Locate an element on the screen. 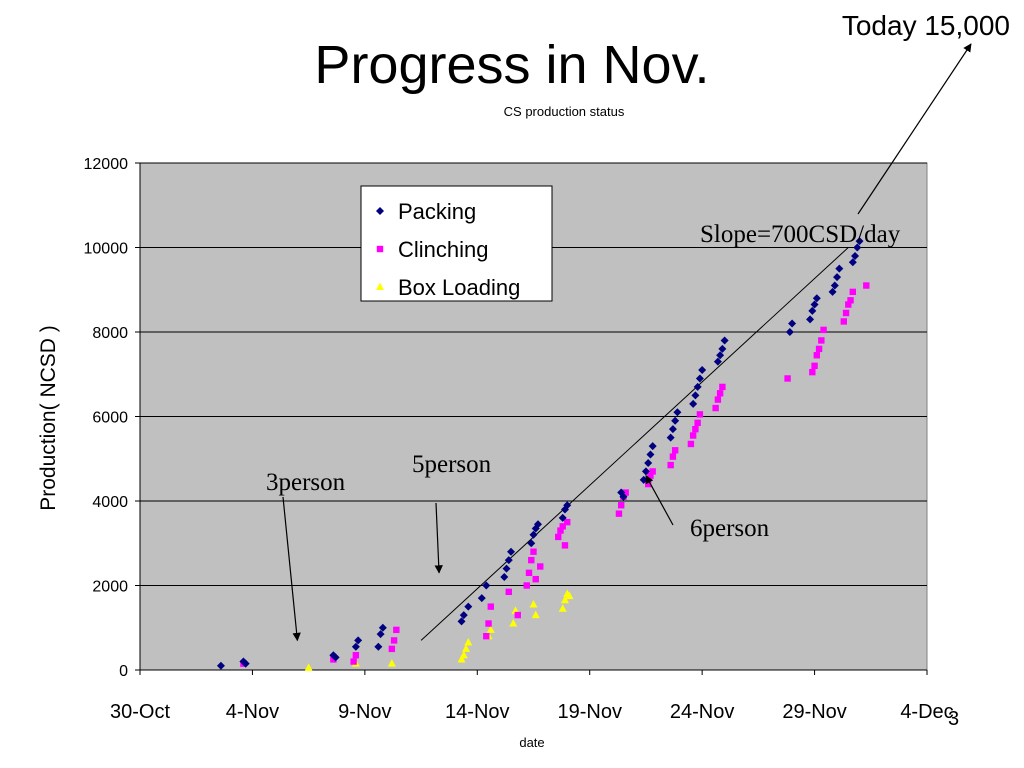 This screenshot has width=1024, height=768. y-tick-label: 8000 is located at coordinates (110, 333).